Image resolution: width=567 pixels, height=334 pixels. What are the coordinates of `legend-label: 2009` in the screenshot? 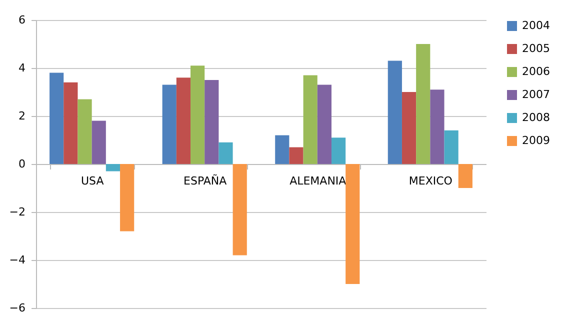 It's located at (536, 140).